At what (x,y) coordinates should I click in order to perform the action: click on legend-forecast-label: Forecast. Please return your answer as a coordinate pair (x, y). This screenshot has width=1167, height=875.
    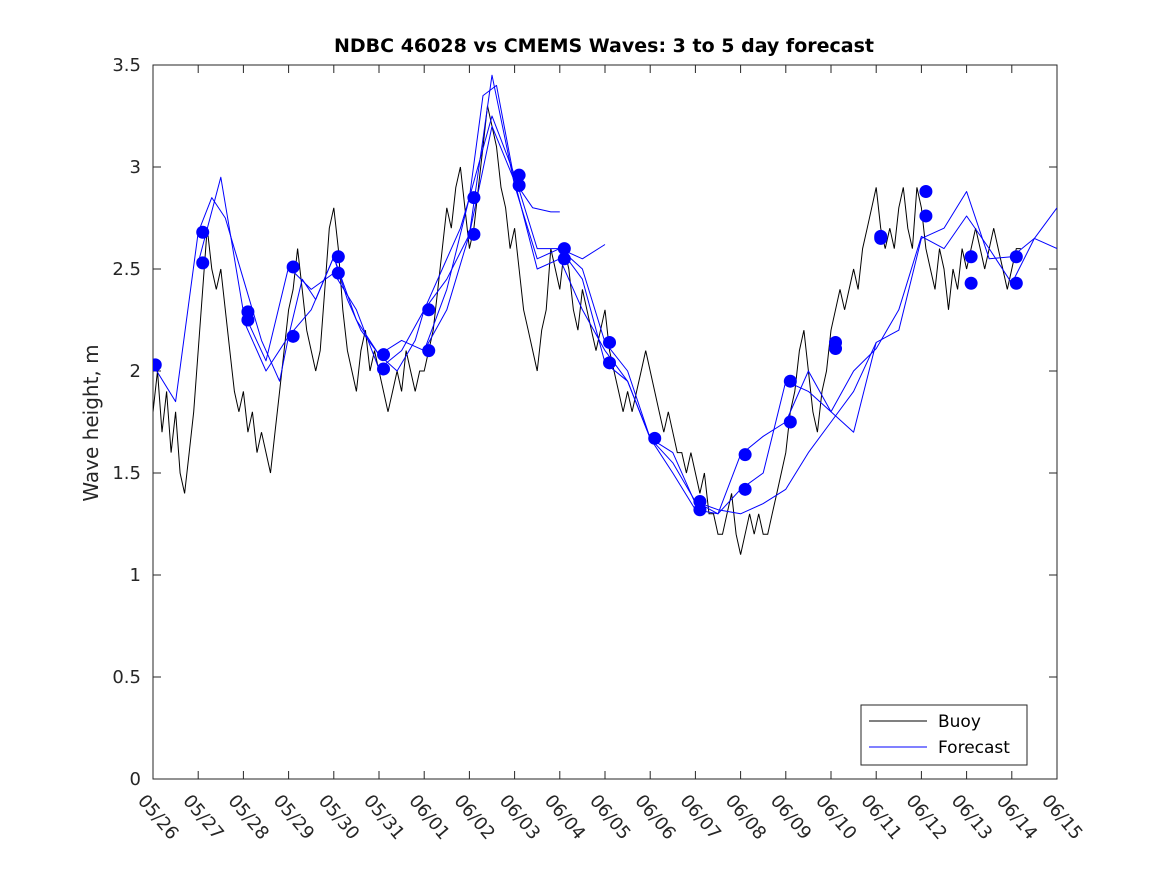
    Looking at the image, I should click on (974, 748).